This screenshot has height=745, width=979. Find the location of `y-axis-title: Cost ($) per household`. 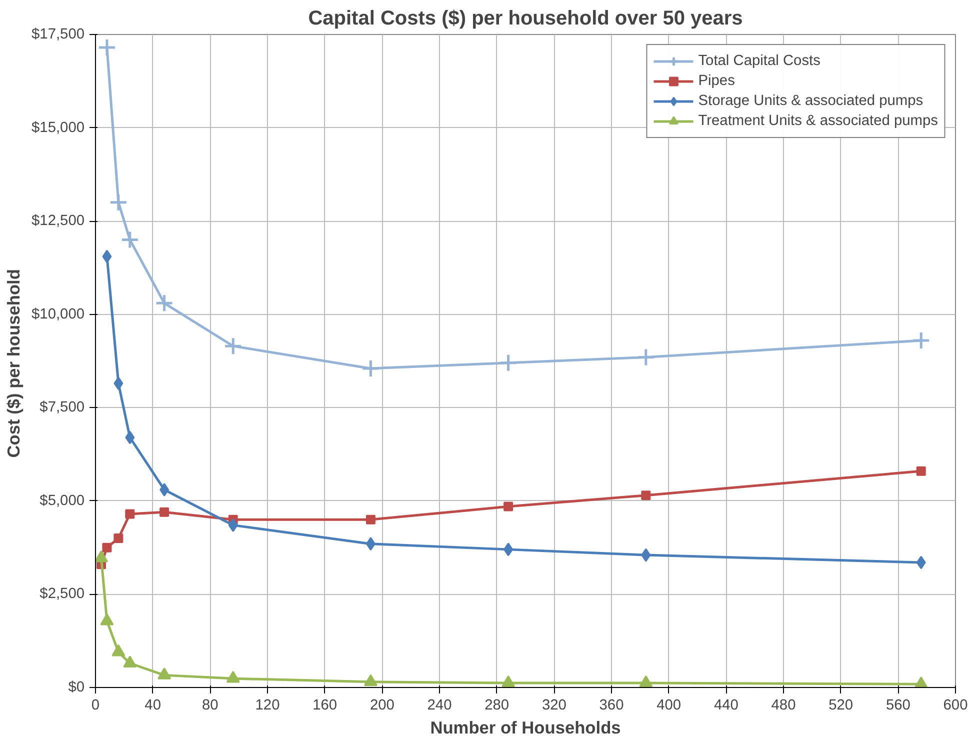

y-axis-title: Cost ($) per household is located at coordinates (14, 363).